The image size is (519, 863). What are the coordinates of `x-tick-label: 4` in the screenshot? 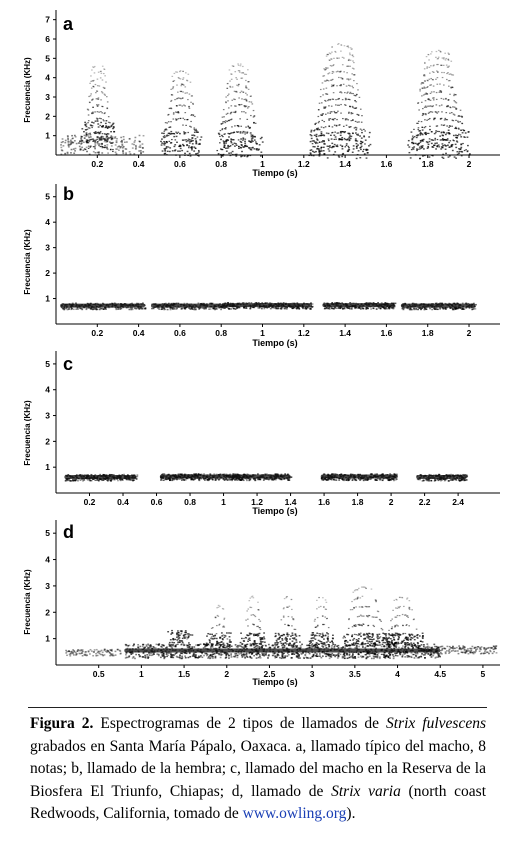 It's located at (397, 674).